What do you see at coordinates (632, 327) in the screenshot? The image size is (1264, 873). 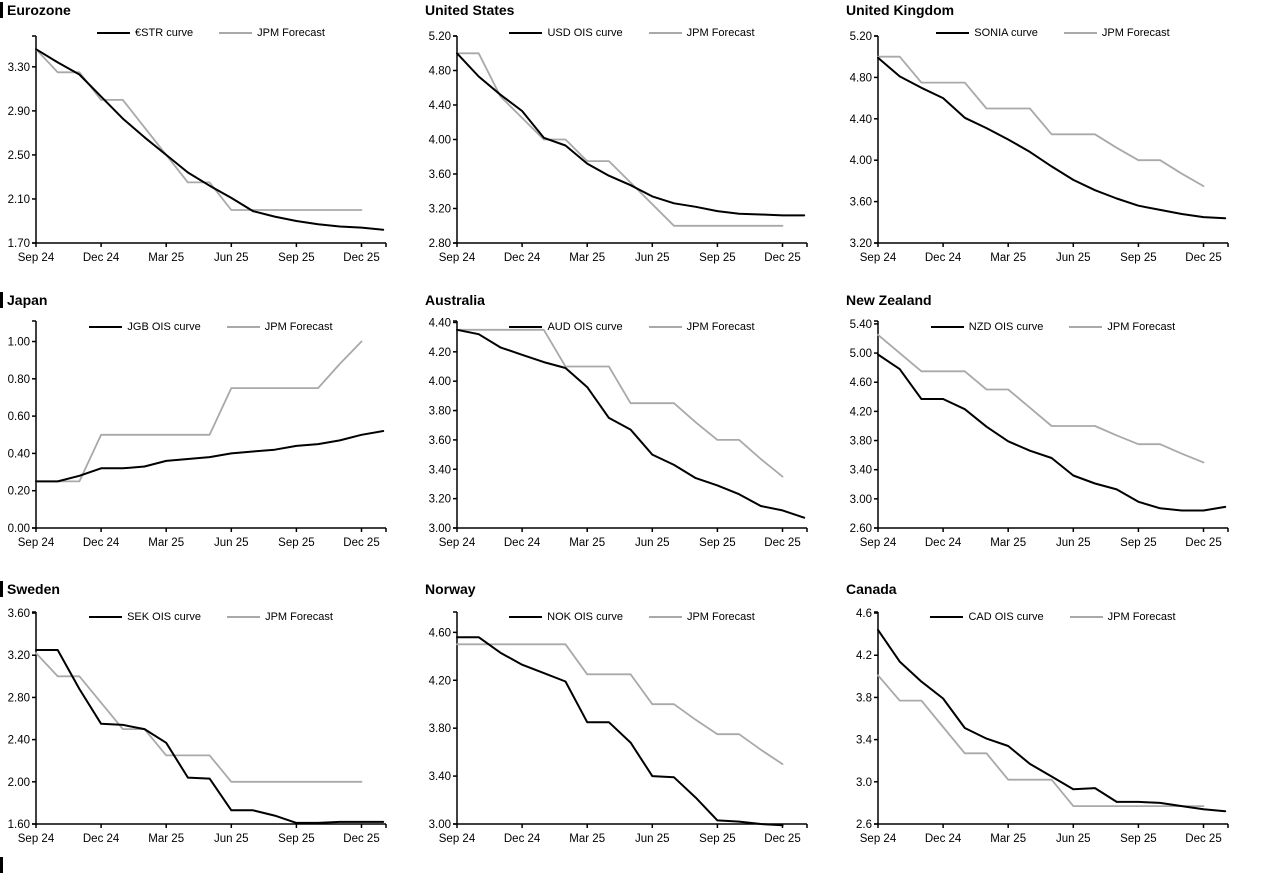 I see `chart-legend: AUD OIS curve JPM Forecast` at bounding box center [632, 327].